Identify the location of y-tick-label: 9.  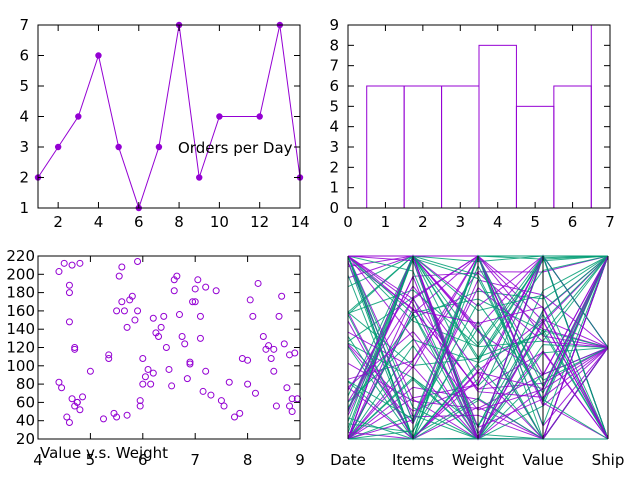
(334, 25).